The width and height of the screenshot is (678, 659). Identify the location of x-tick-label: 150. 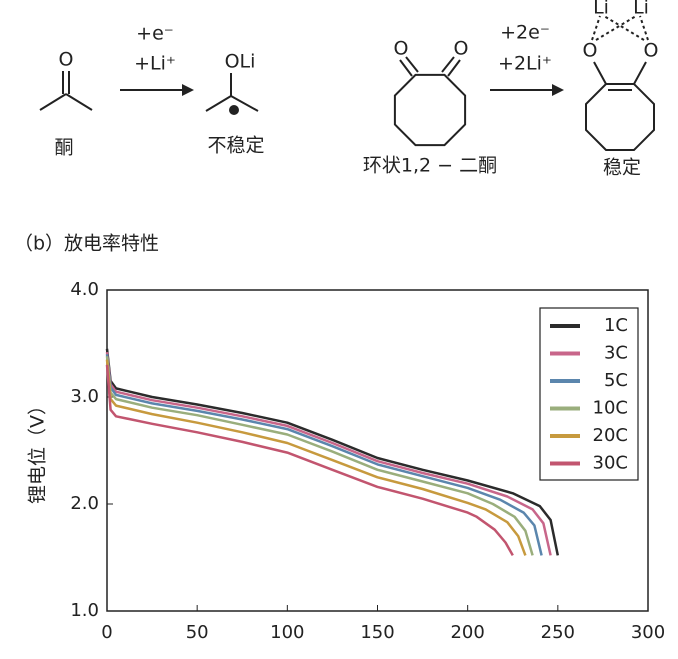
(377, 632).